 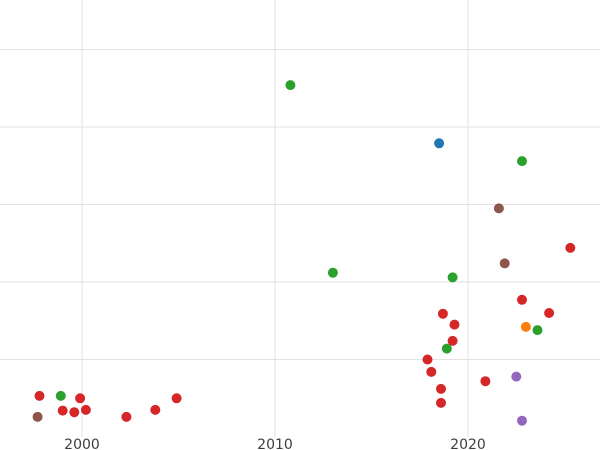 I want to click on x-tick-label: 2020, so click(x=468, y=443).